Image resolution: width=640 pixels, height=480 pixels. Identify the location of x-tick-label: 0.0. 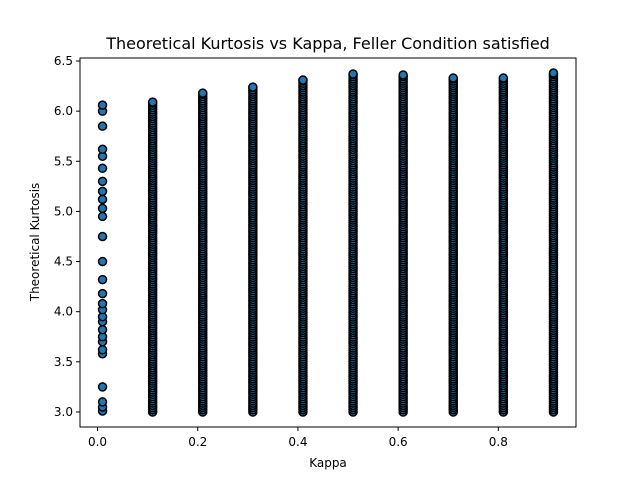
(97, 442).